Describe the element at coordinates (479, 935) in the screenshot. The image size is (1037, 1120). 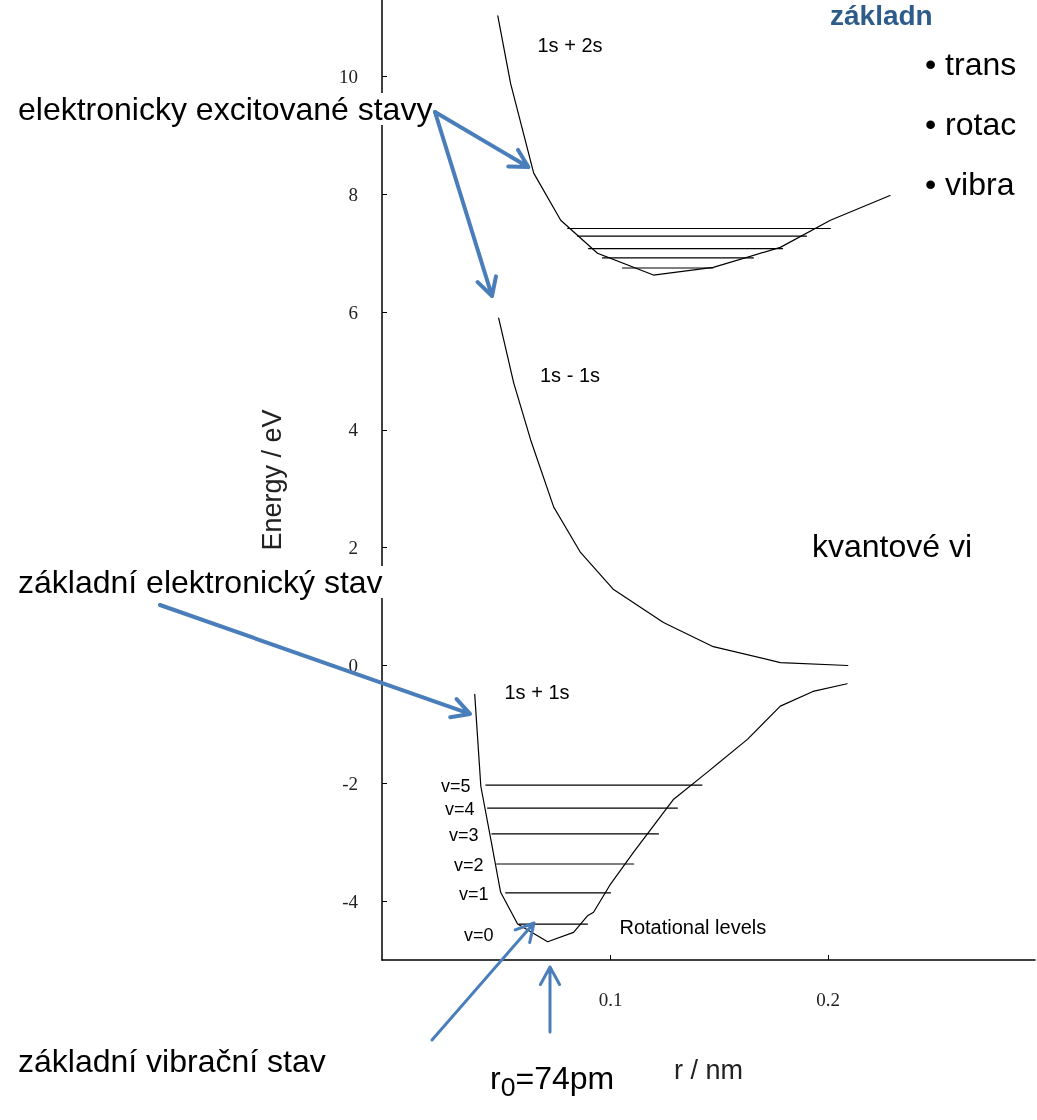
I see `annotation: v=0` at that location.